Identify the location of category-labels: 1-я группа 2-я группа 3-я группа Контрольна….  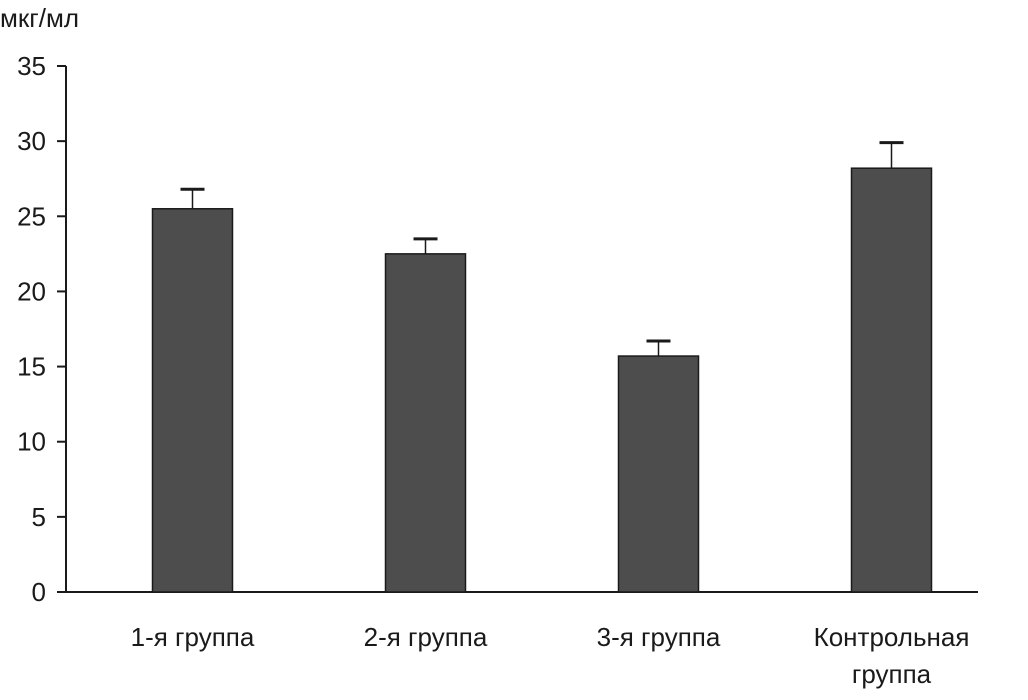
(550, 655).